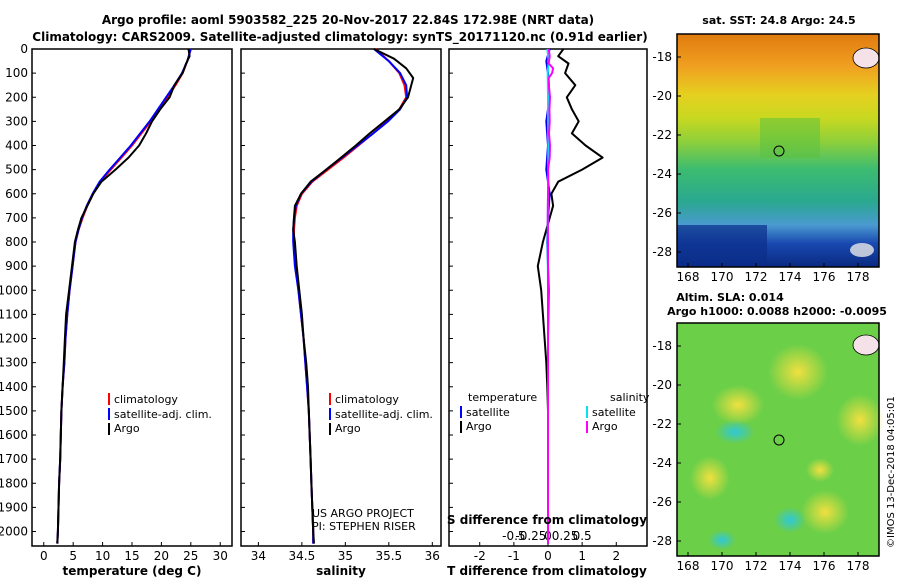  Describe the element at coordinates (662, 57) in the screenshot. I see `map-y-tick-label: -18` at that location.